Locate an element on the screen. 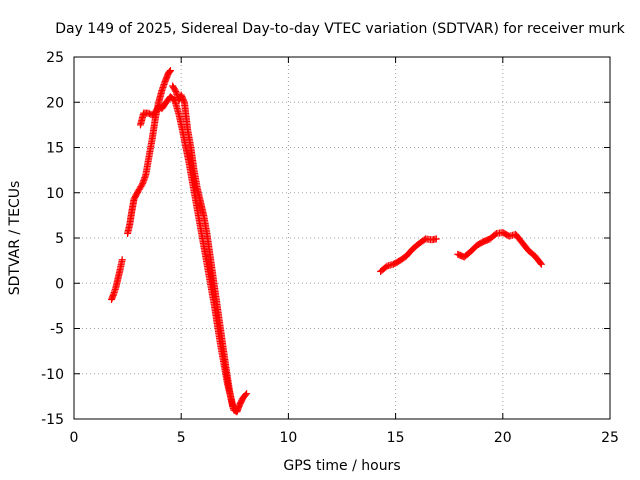 This screenshot has width=640, height=480. y-tick-label: 0 is located at coordinates (59, 284).